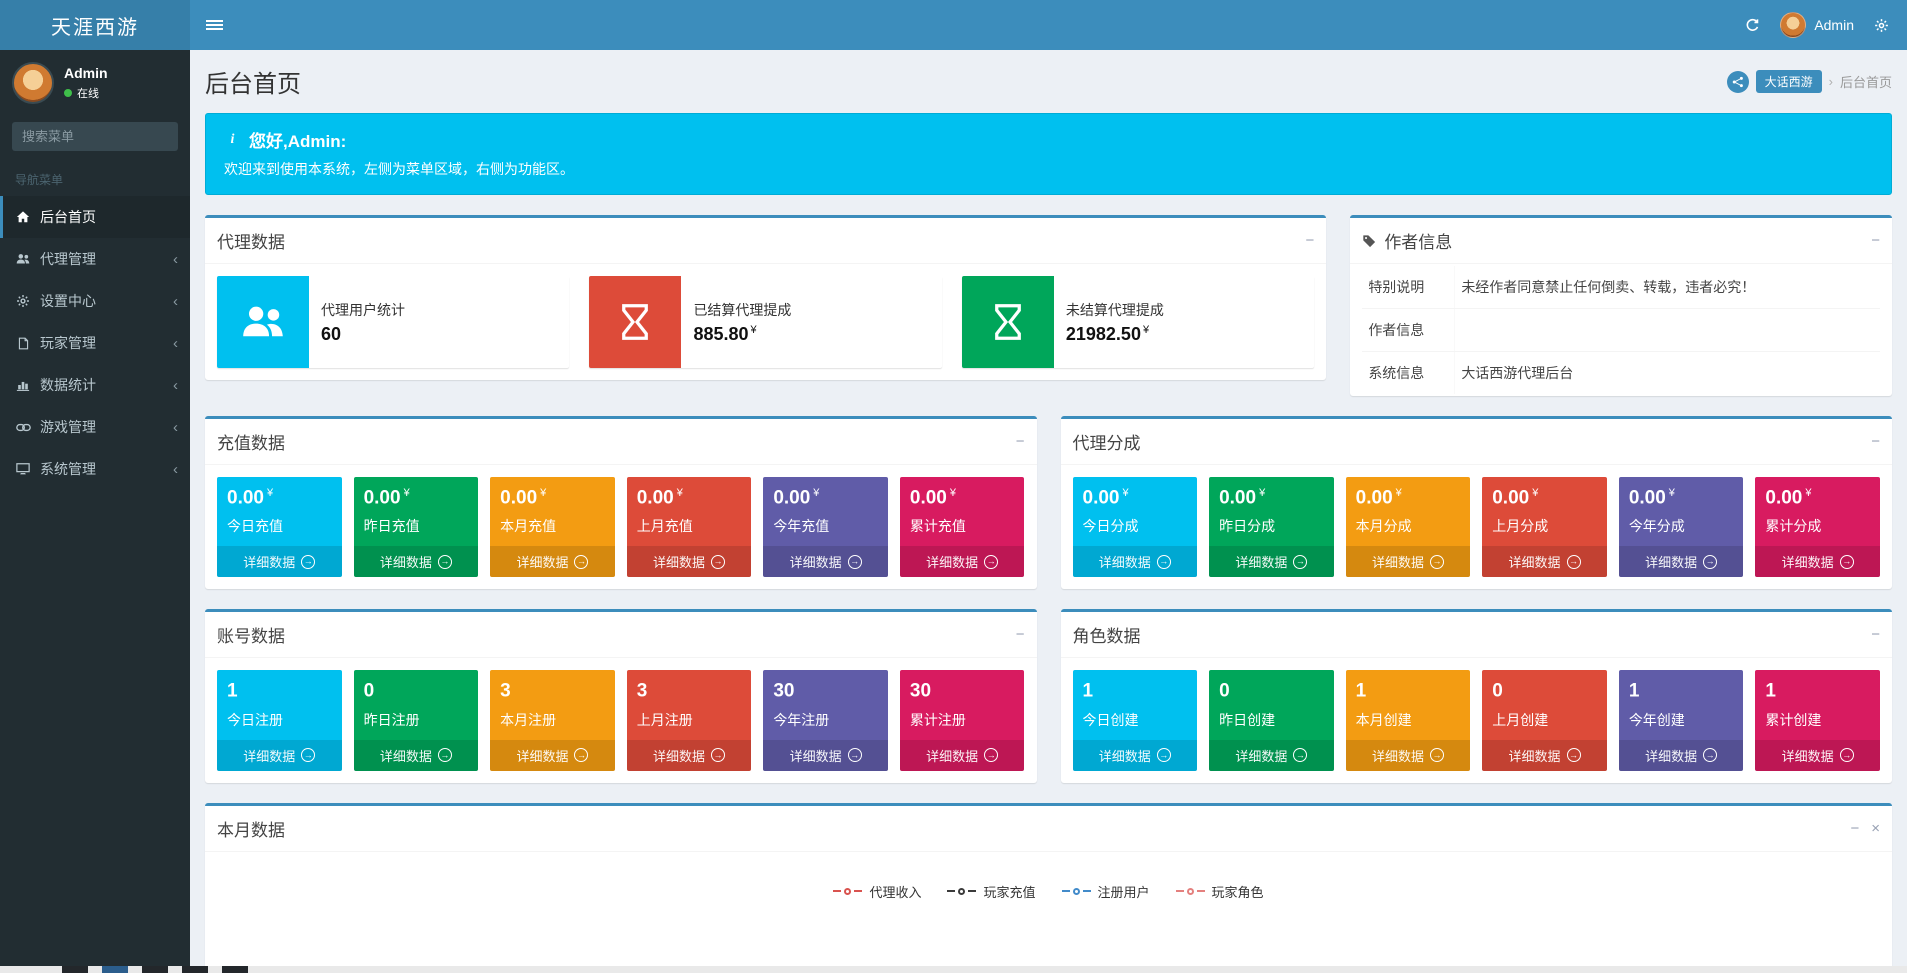 This screenshot has height=973, width=1907. I want to click on tile-value: 0, so click(1224, 691).